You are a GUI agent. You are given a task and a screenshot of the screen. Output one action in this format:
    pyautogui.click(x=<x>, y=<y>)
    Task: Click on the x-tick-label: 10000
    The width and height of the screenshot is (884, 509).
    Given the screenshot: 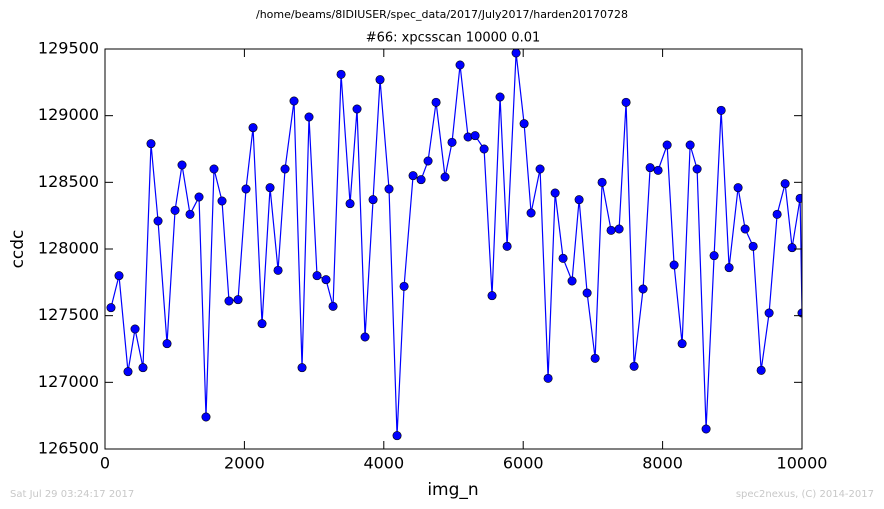 What is the action you would take?
    pyautogui.click(x=802, y=463)
    